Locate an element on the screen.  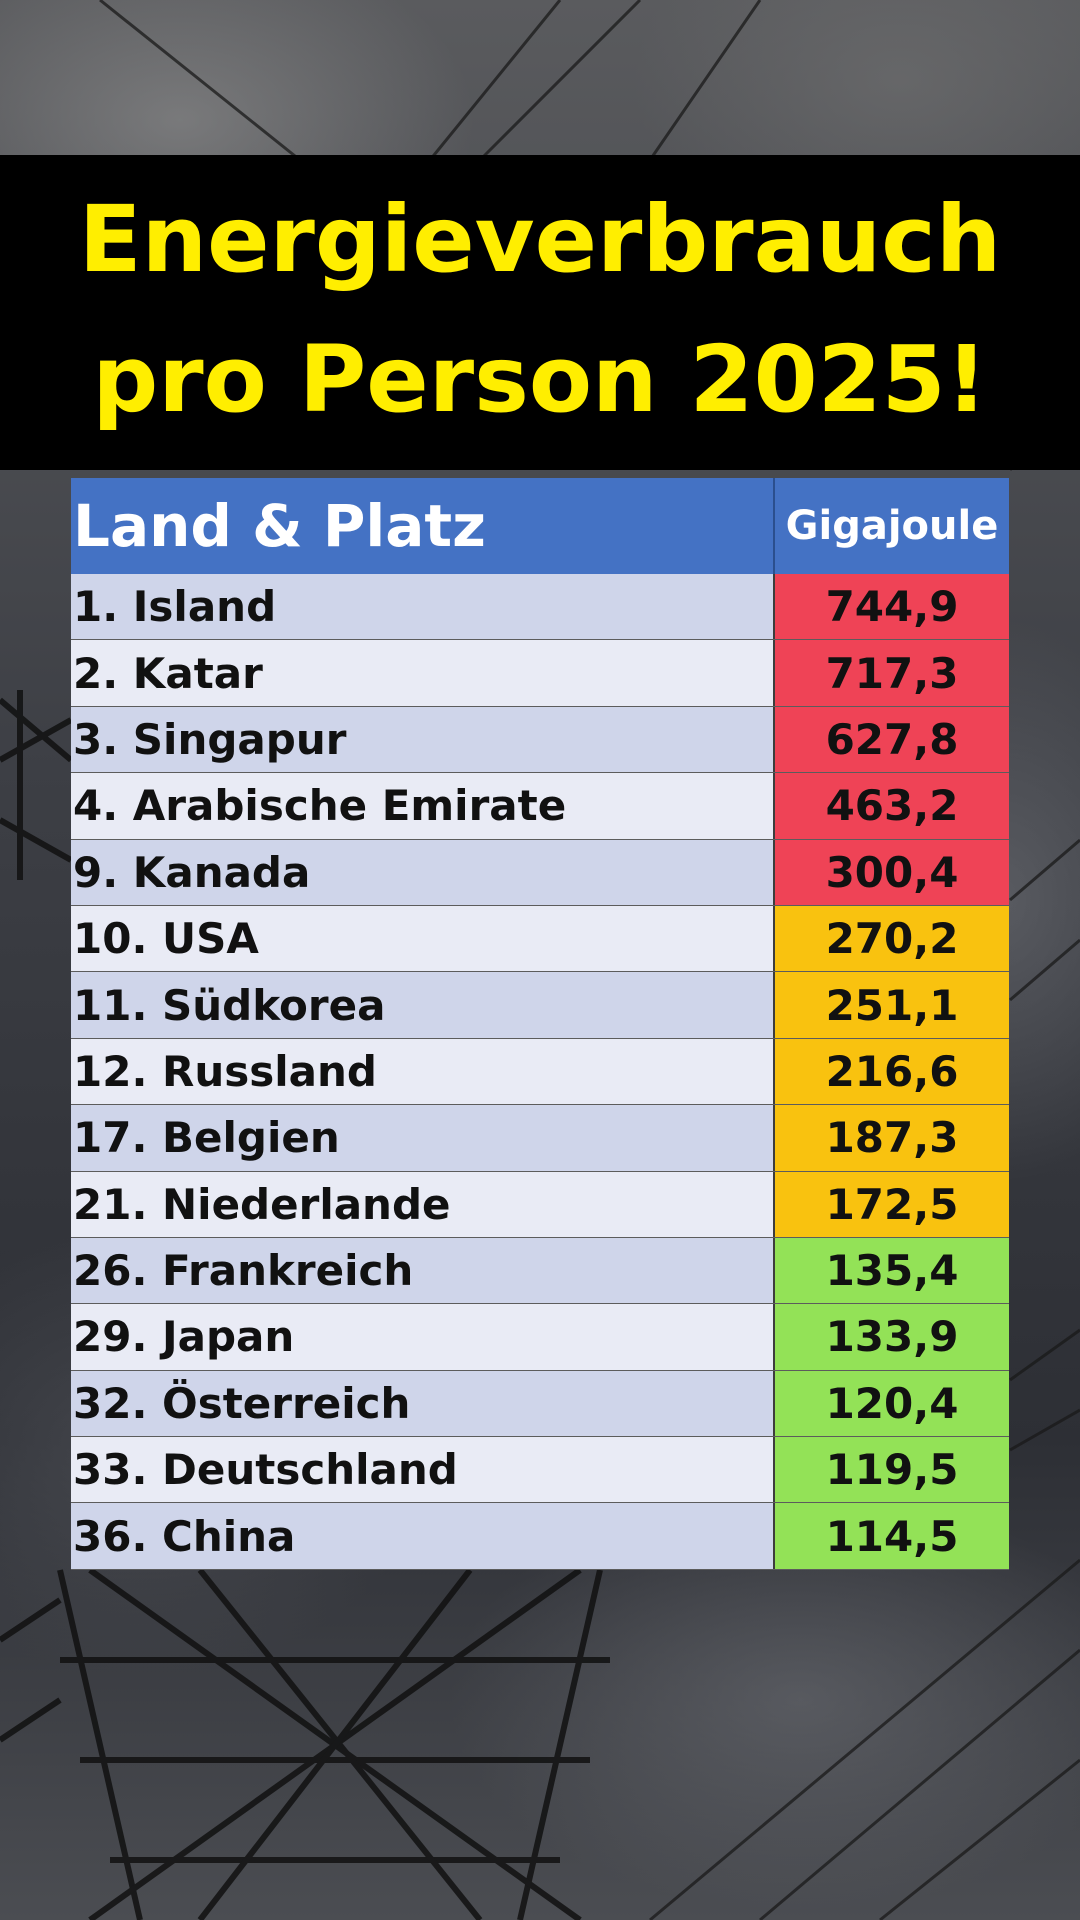
table-row: 26. Frankreich 135,4 is located at coordinates (540, 1271).